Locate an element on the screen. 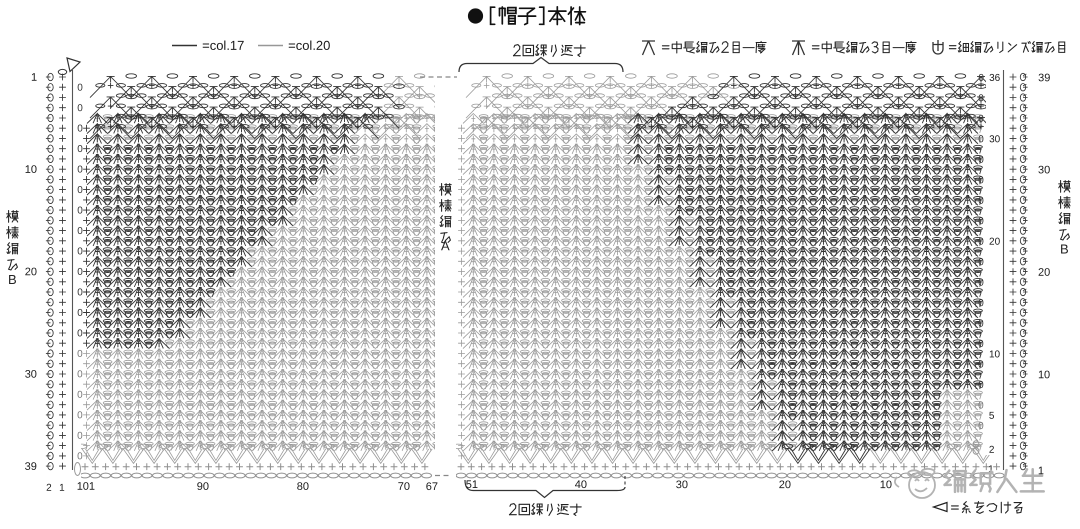 The height and width of the screenshot is (529, 1080). svg-text: 51 is located at coordinates (472, 485).